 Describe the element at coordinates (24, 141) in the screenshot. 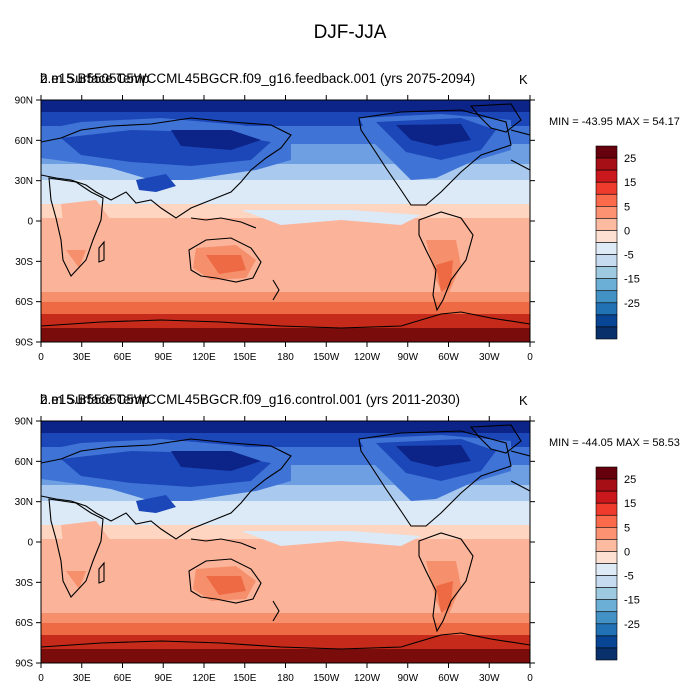

I see `panel-1-lat-tick-label: 60N` at that location.